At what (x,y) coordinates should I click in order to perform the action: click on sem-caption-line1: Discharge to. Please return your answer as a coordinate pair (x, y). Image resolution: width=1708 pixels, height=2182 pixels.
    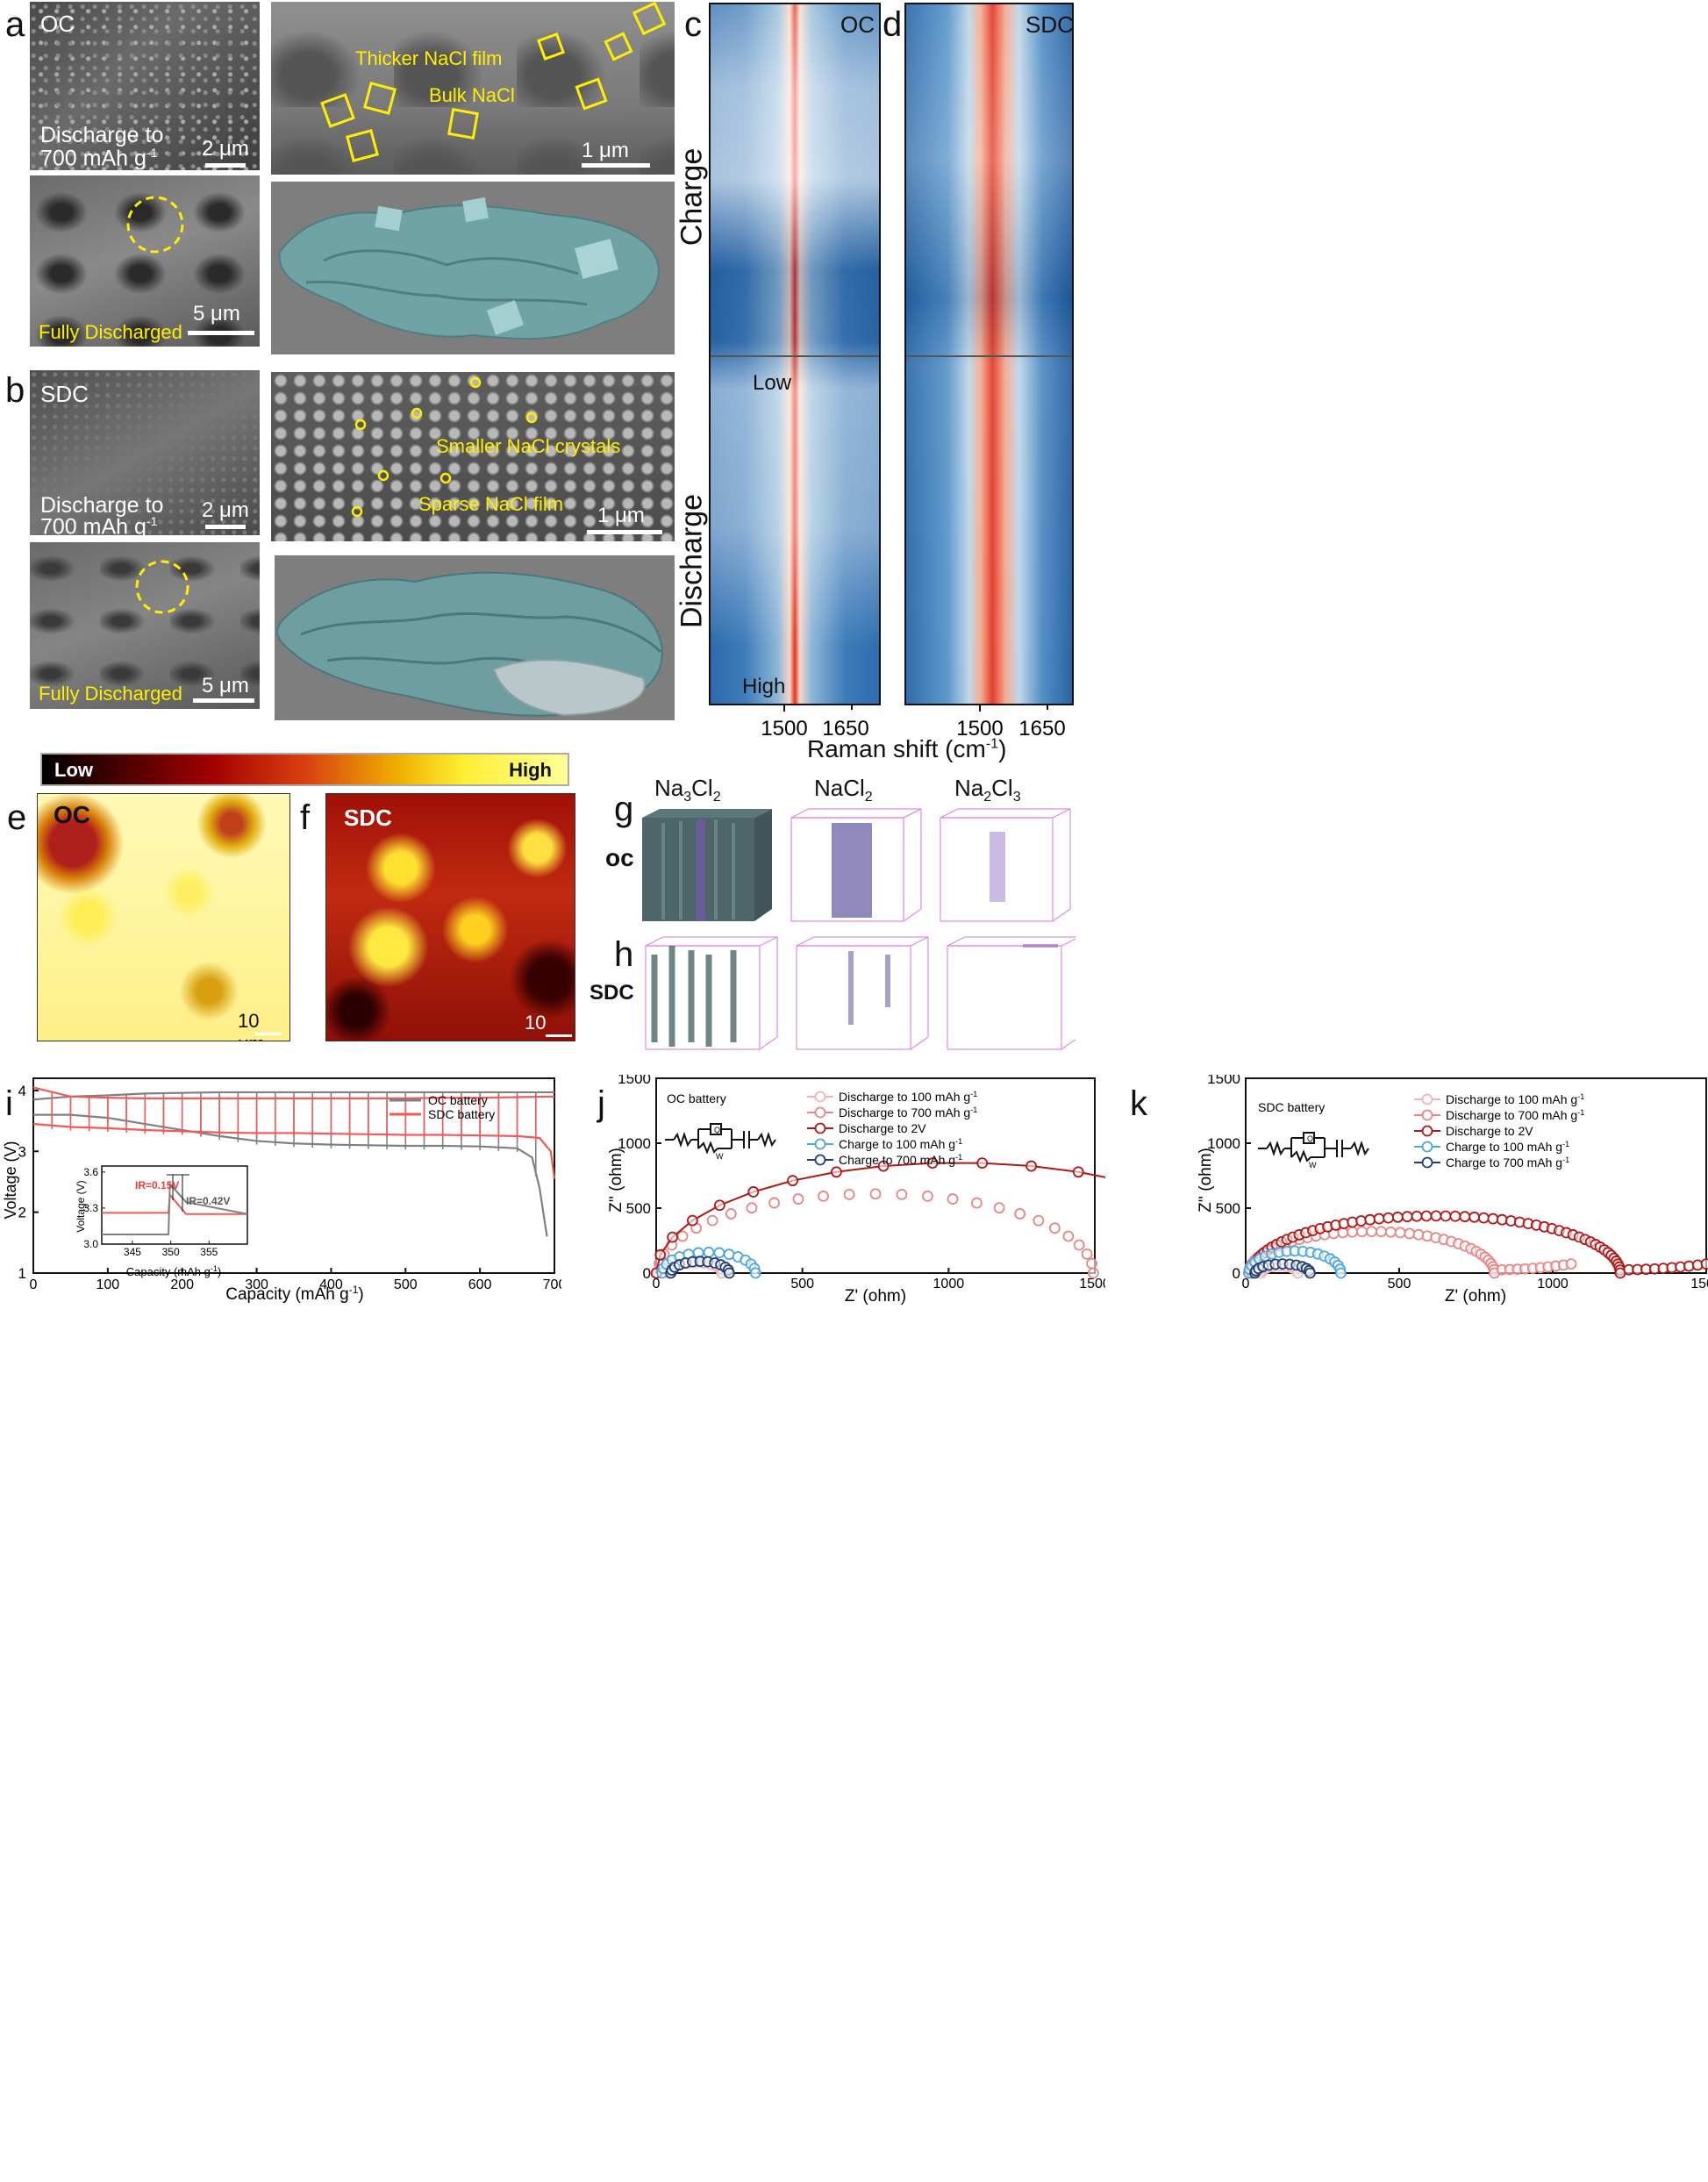
    Looking at the image, I should click on (102, 505).